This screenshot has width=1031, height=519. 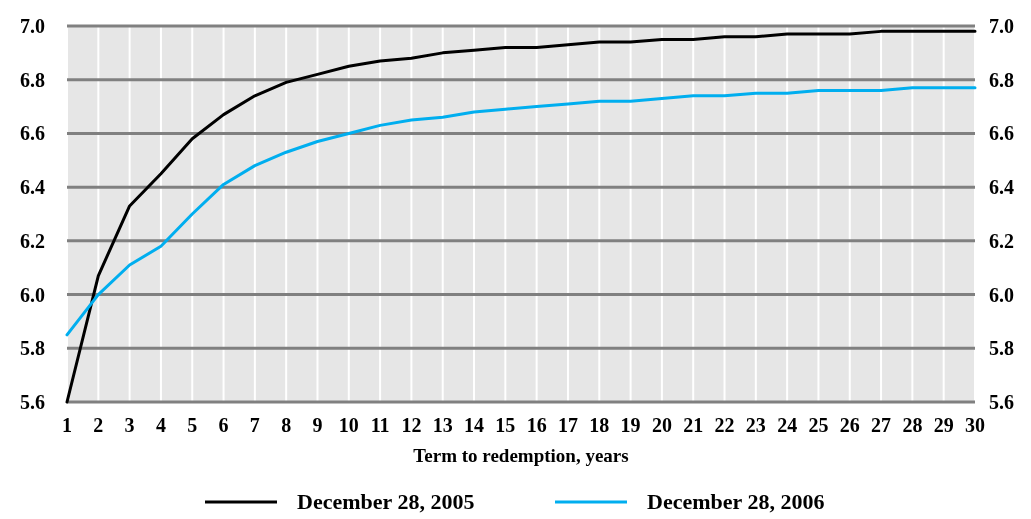 What do you see at coordinates (521, 455) in the screenshot?
I see `x-axis-title: Term to redemption, years` at bounding box center [521, 455].